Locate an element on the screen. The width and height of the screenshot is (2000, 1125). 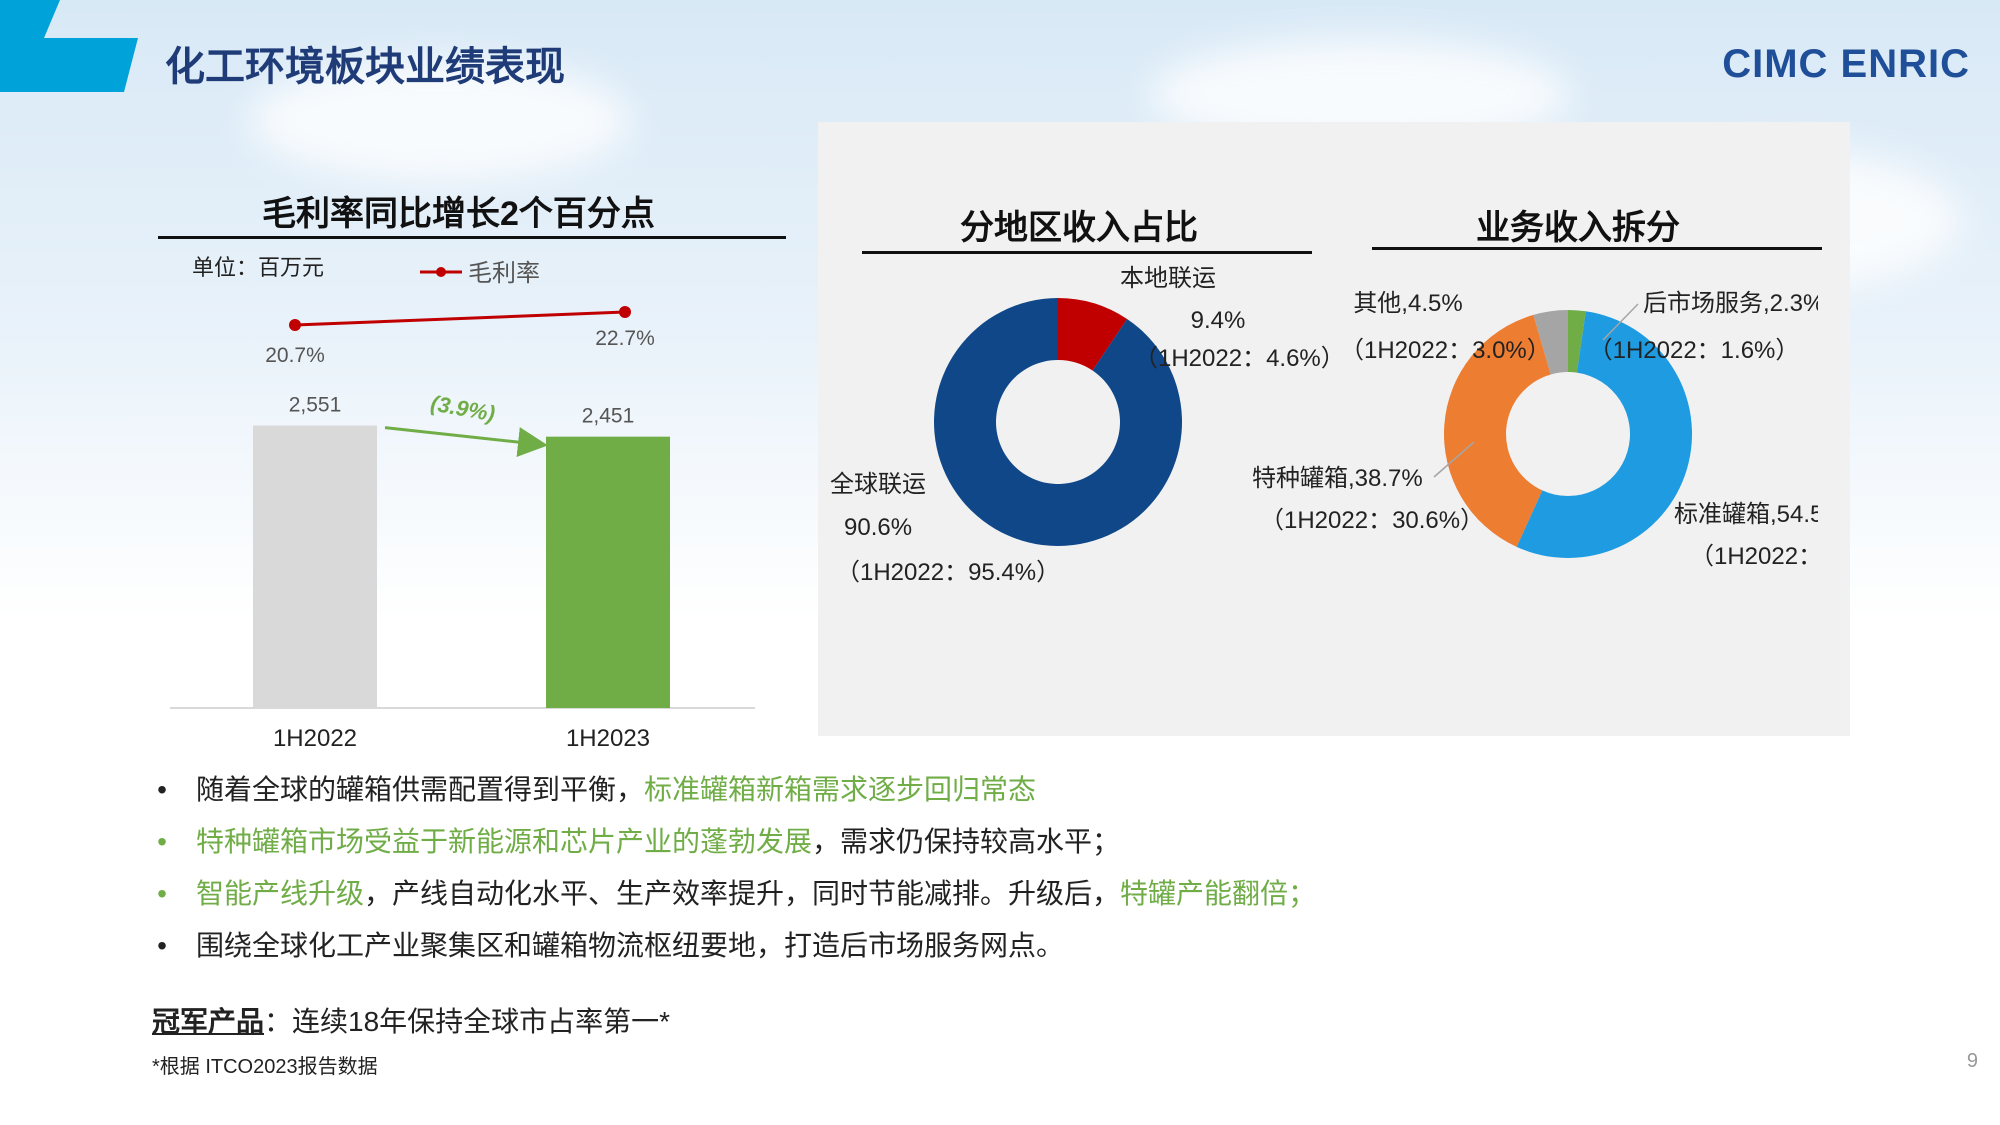
background-cloud is located at coordinates (440, 120).